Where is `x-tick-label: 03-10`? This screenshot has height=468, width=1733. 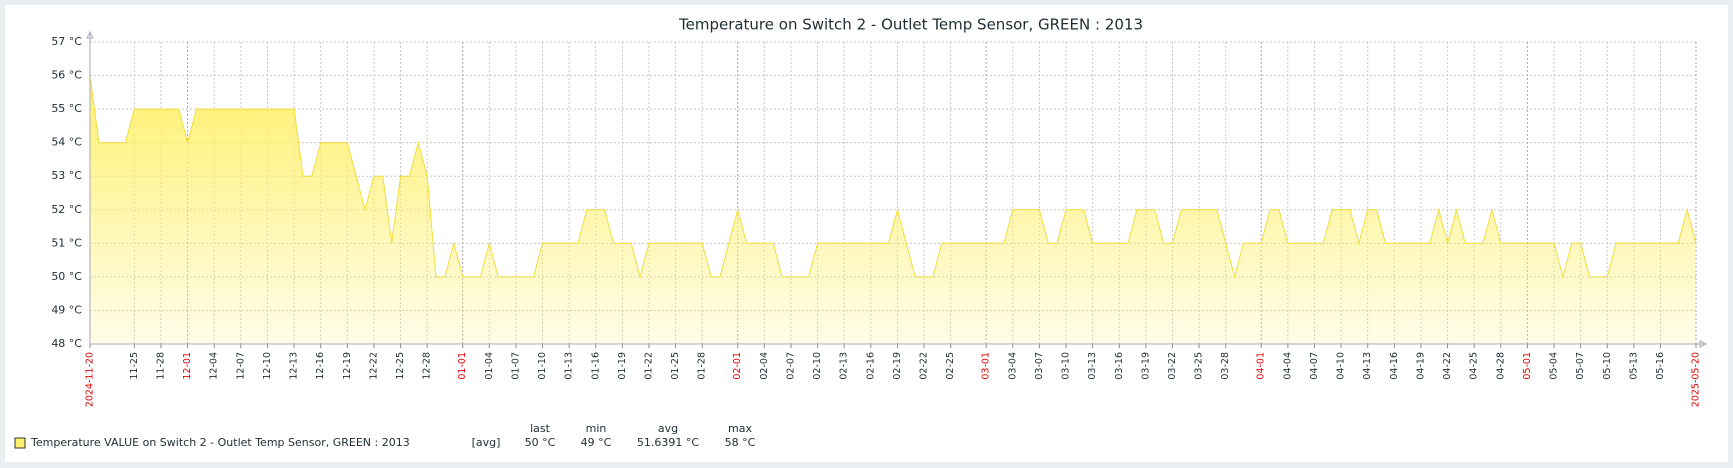 x-tick-label: 03-10 is located at coordinates (1066, 366).